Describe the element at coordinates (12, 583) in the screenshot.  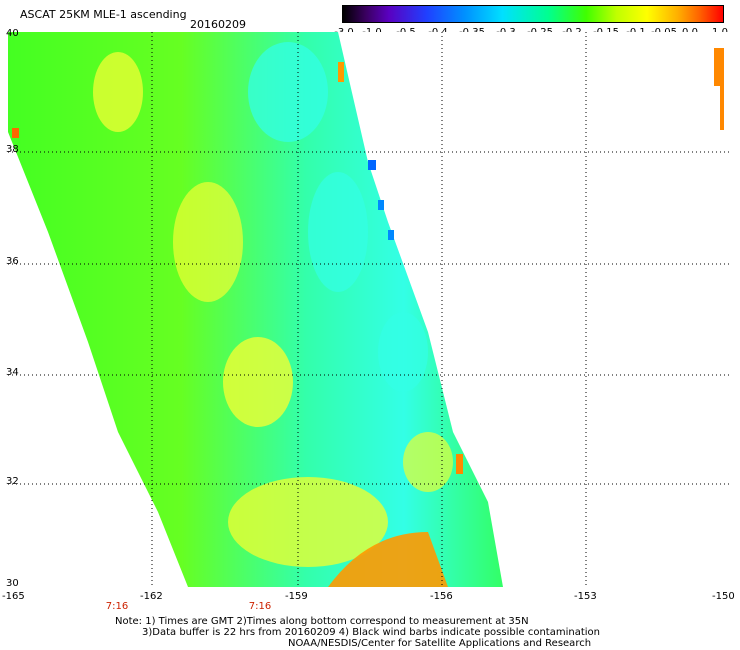
I see `lat-label: 30` at that location.